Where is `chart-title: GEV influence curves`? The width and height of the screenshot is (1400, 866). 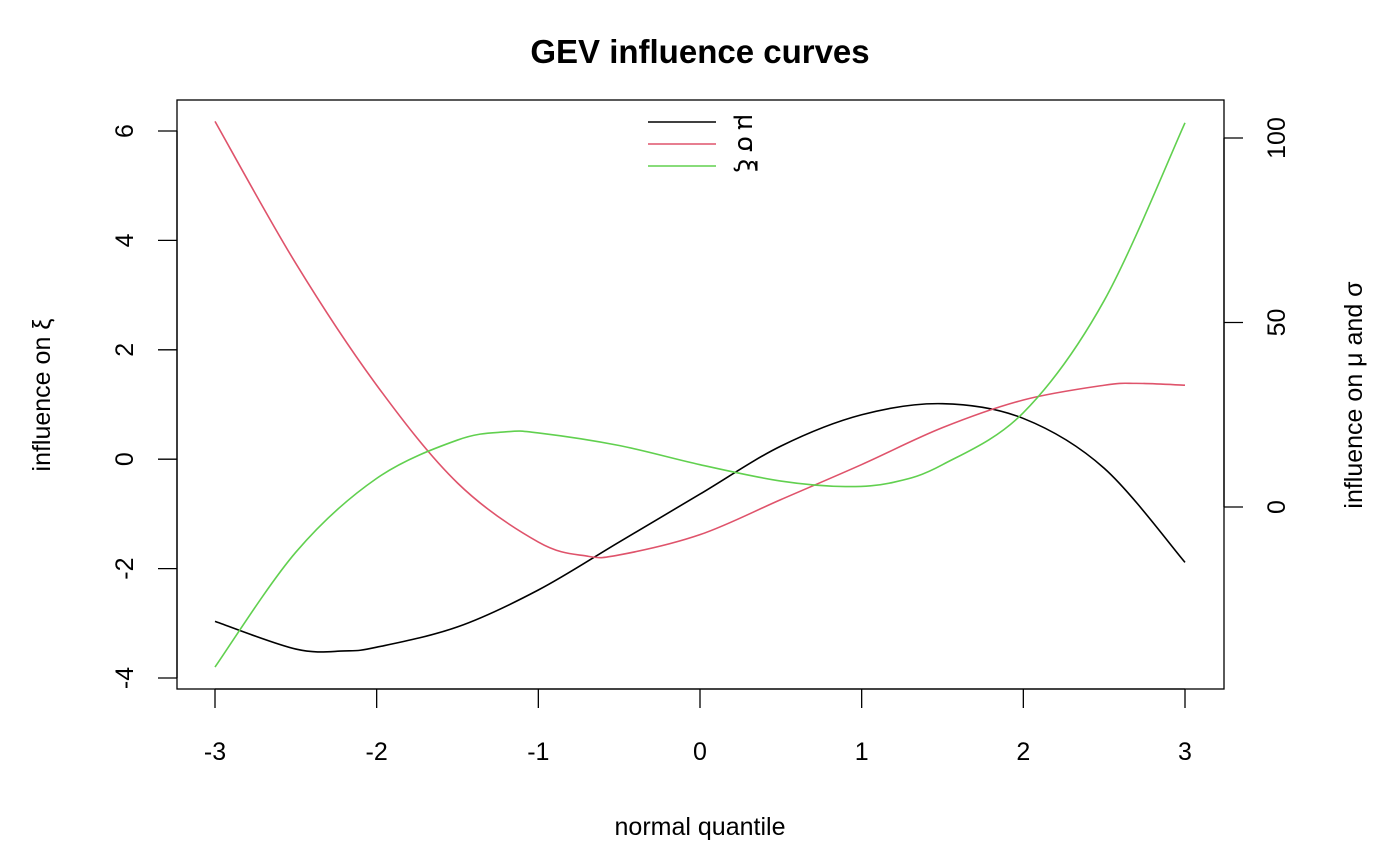 chart-title: GEV influence curves is located at coordinates (699, 51).